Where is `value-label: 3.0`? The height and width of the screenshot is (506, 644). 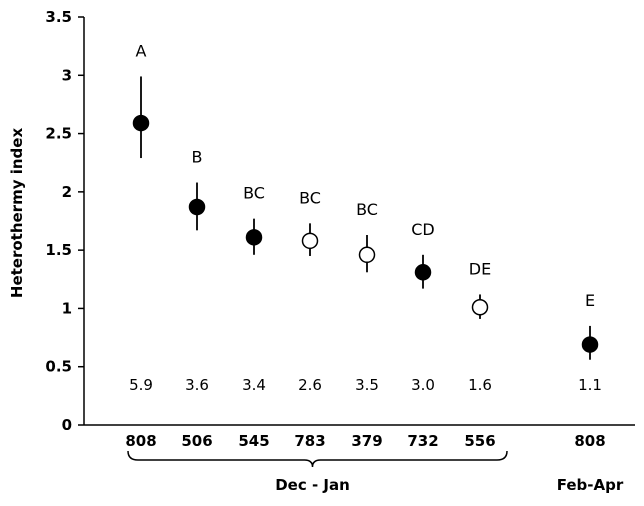
value-label: 3.0 is located at coordinates (423, 385).